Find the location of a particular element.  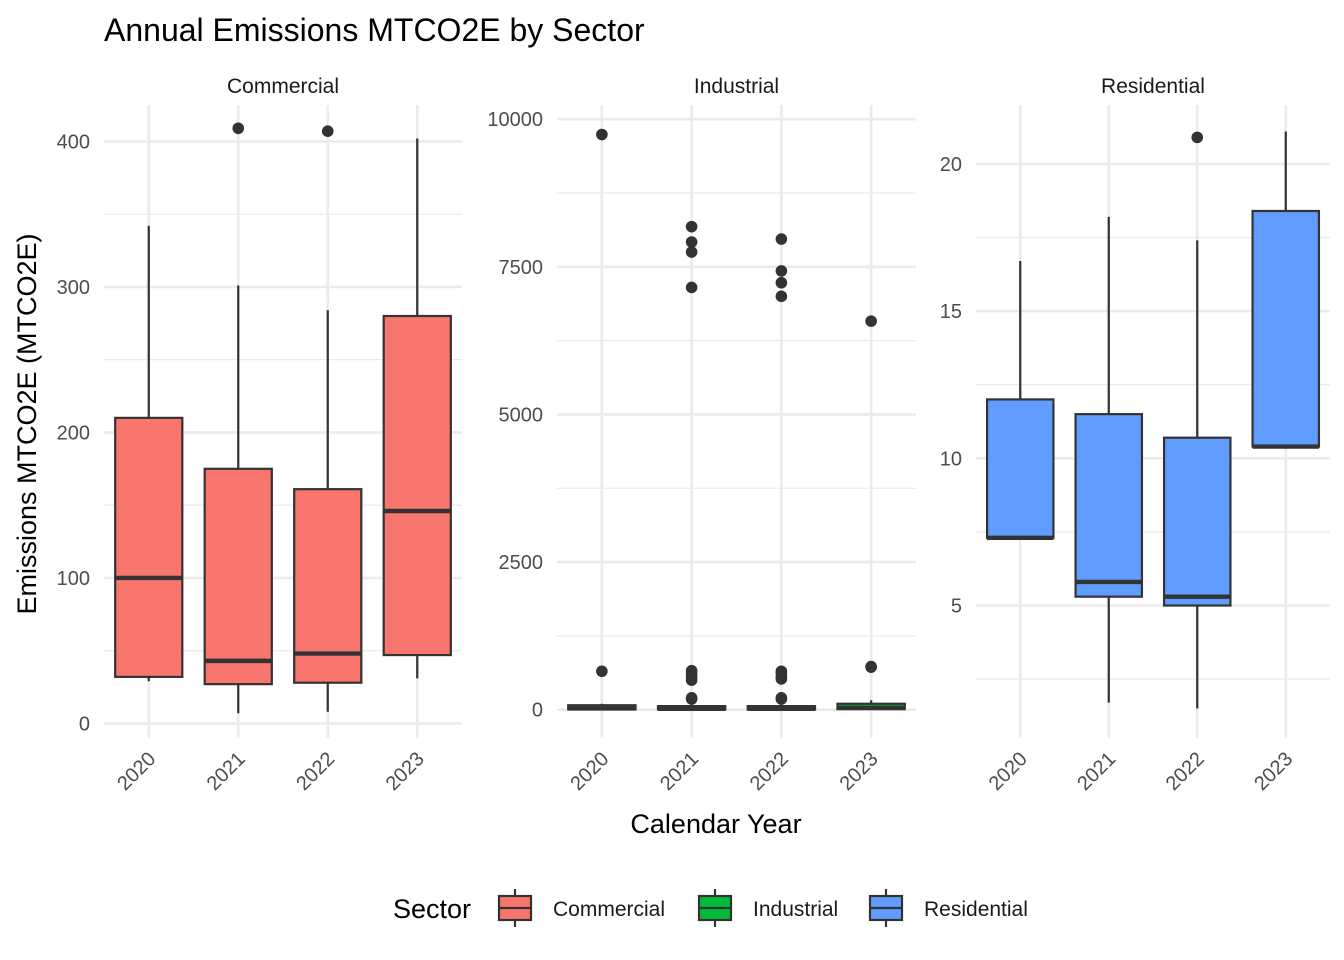

legend: Sector Commercial Industrial Residential is located at coordinates (710, 908).